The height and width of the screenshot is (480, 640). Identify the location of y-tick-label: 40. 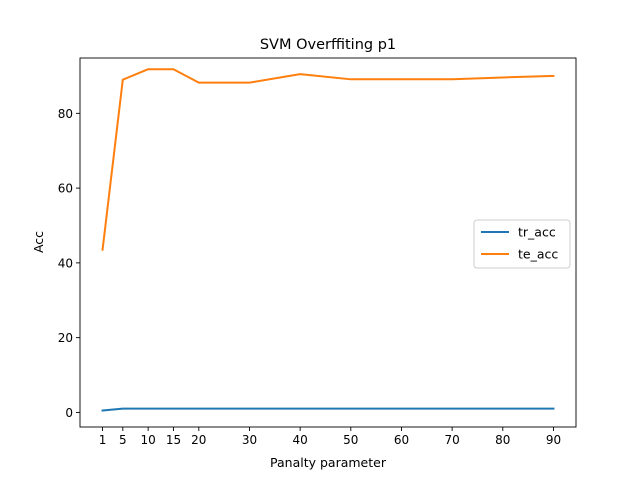
(65, 263).